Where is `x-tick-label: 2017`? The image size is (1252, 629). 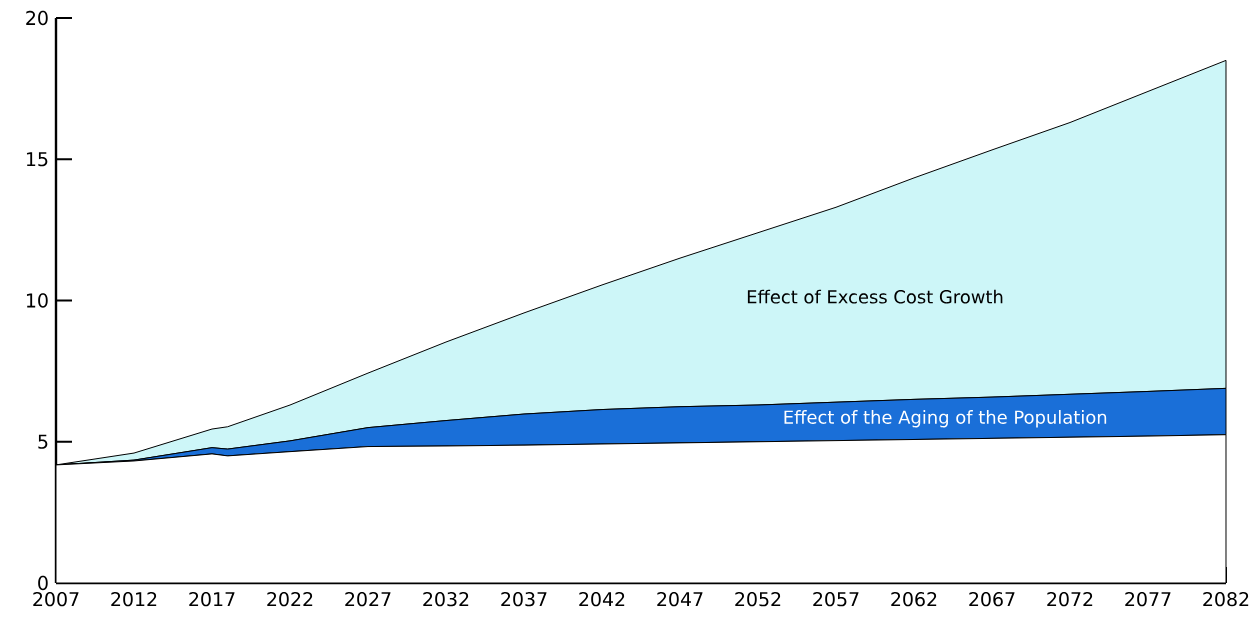 x-tick-label: 2017 is located at coordinates (212, 599).